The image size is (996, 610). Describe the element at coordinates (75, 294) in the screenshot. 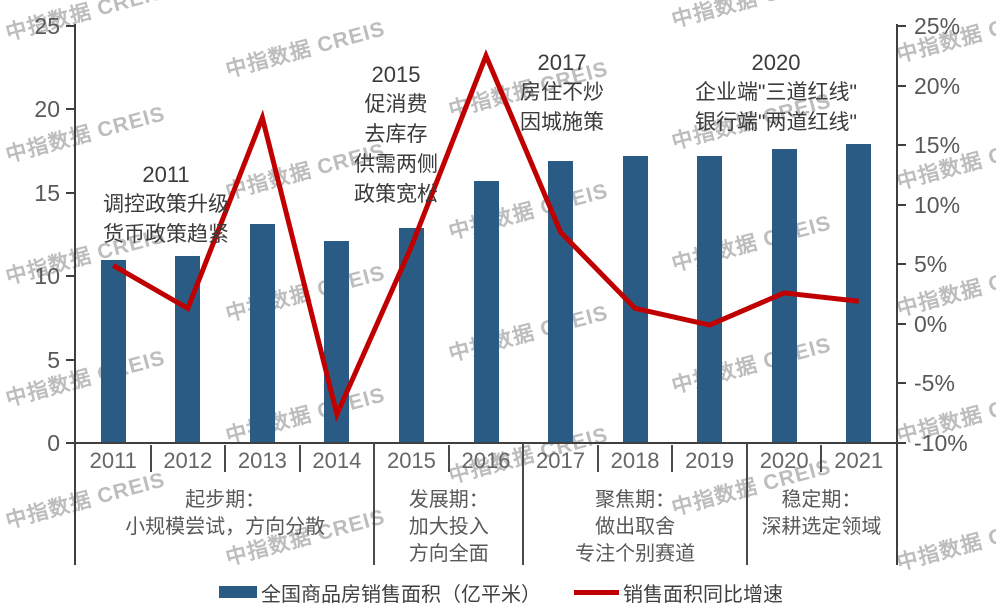

I see `left-axis-line` at that location.